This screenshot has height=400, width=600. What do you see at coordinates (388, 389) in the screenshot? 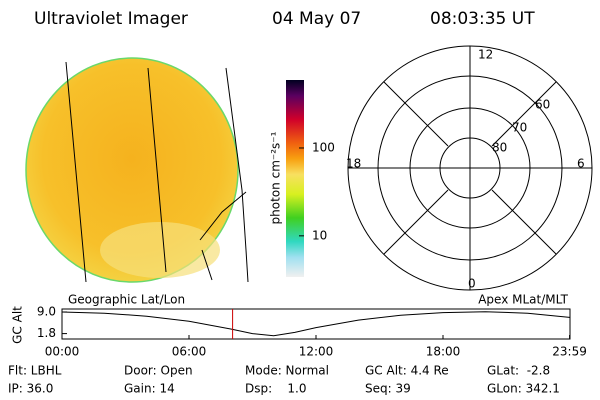
I see `status-field: Seq: 39` at bounding box center [388, 389].